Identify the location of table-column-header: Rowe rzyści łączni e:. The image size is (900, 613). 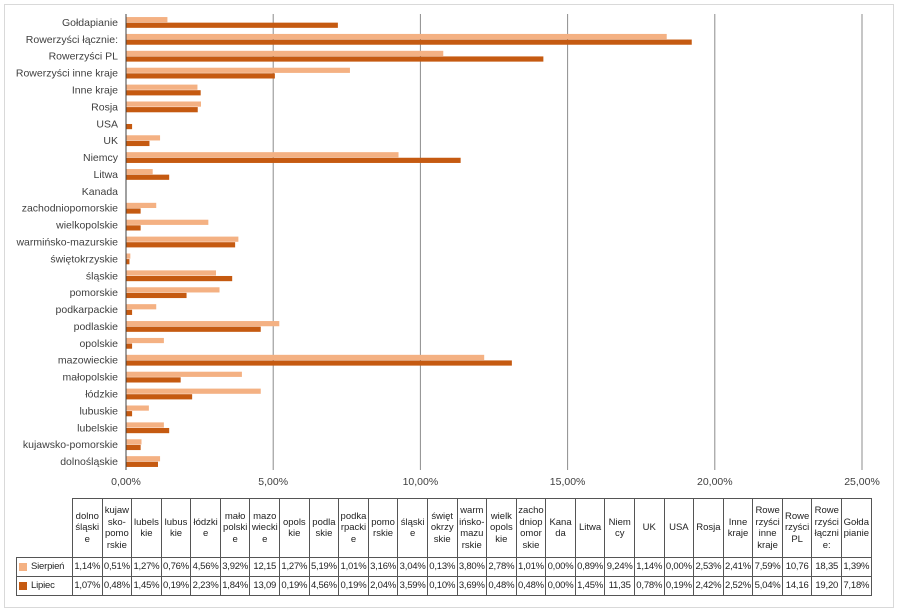
(827, 528).